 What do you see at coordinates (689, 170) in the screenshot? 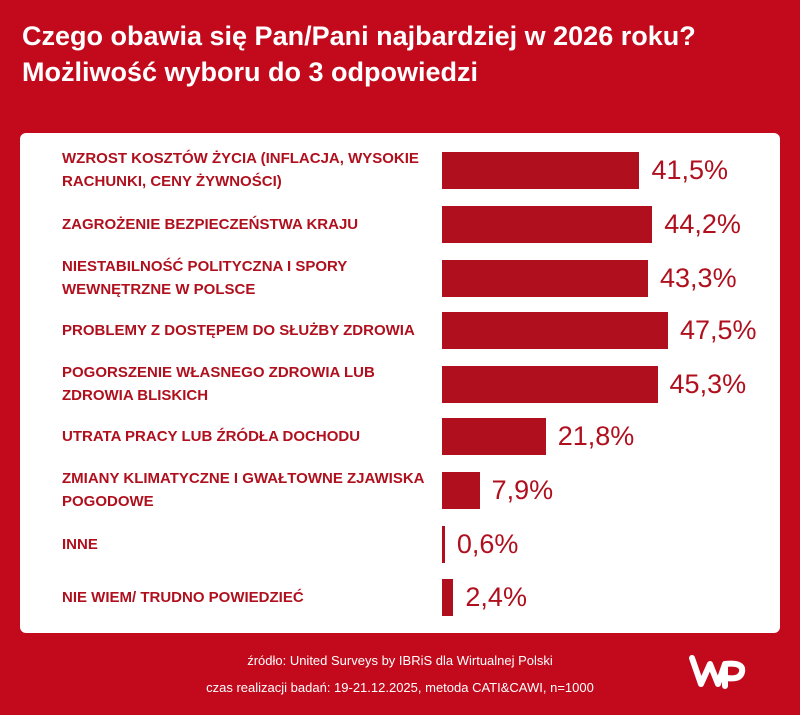
I see `value-label: 41,5%` at bounding box center [689, 170].